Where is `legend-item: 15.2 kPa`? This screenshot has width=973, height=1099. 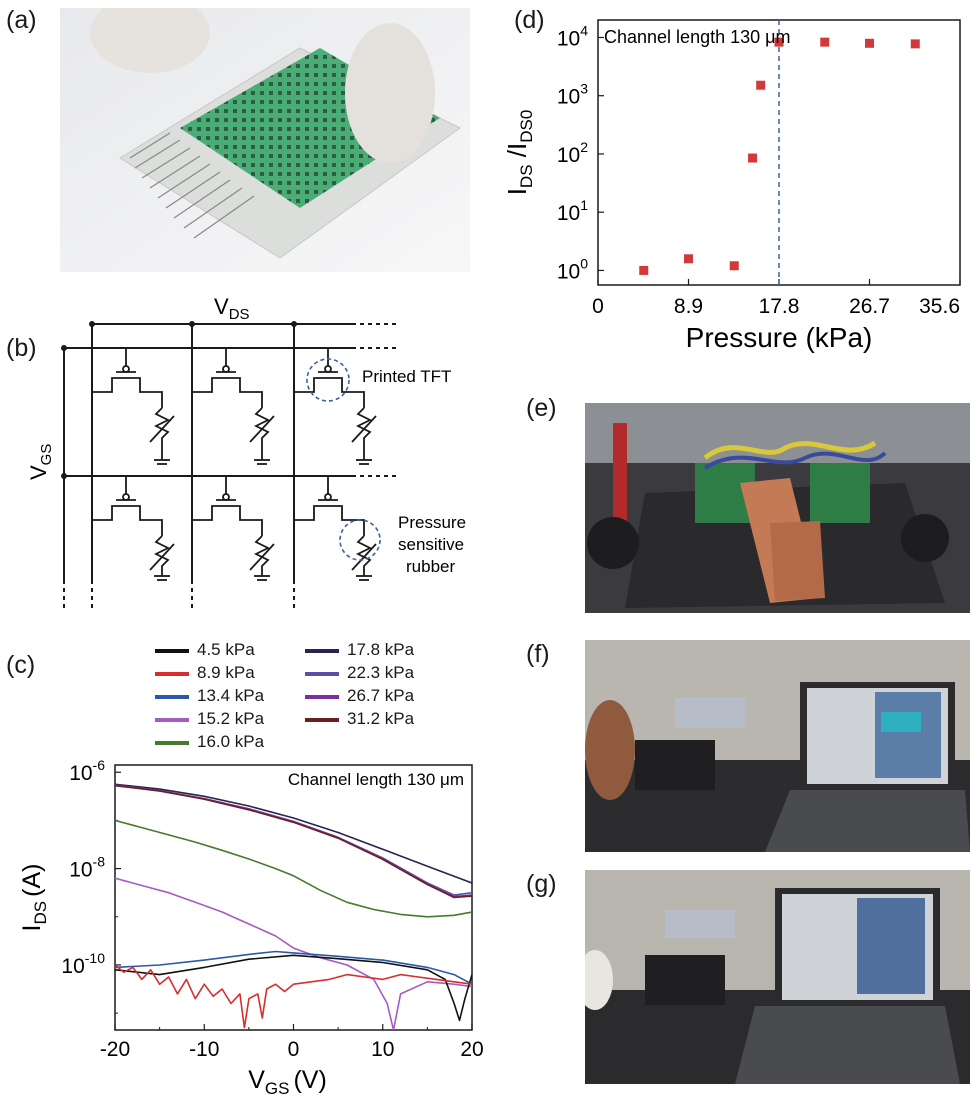 legend-item: 15.2 kPa is located at coordinates (209, 719).